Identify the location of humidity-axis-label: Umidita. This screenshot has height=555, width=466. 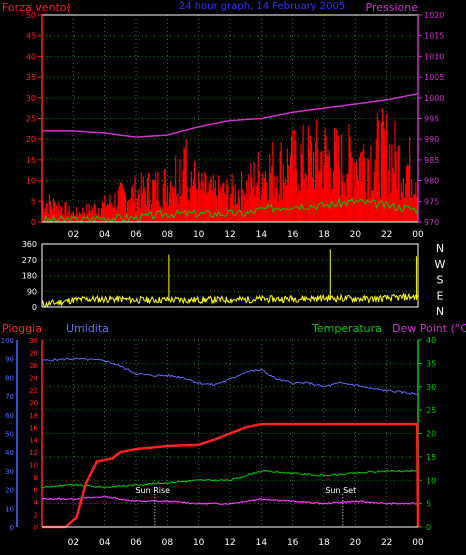
(87, 328).